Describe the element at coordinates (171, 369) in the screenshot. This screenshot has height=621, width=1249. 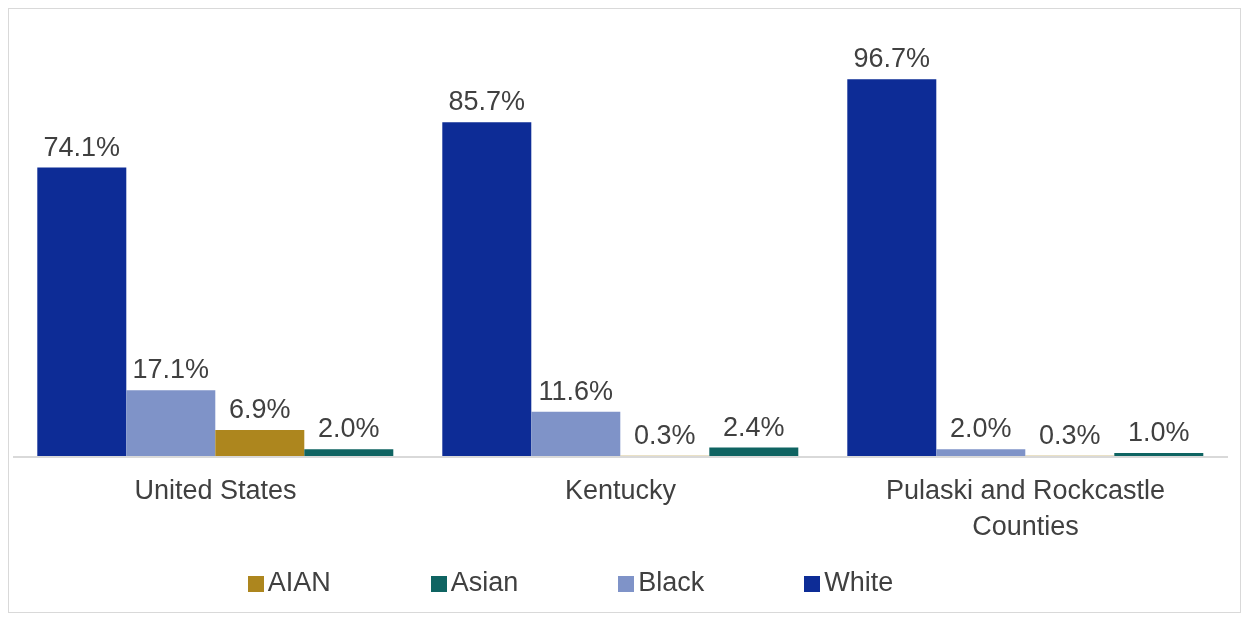
I see `data-label: 17.1%` at that location.